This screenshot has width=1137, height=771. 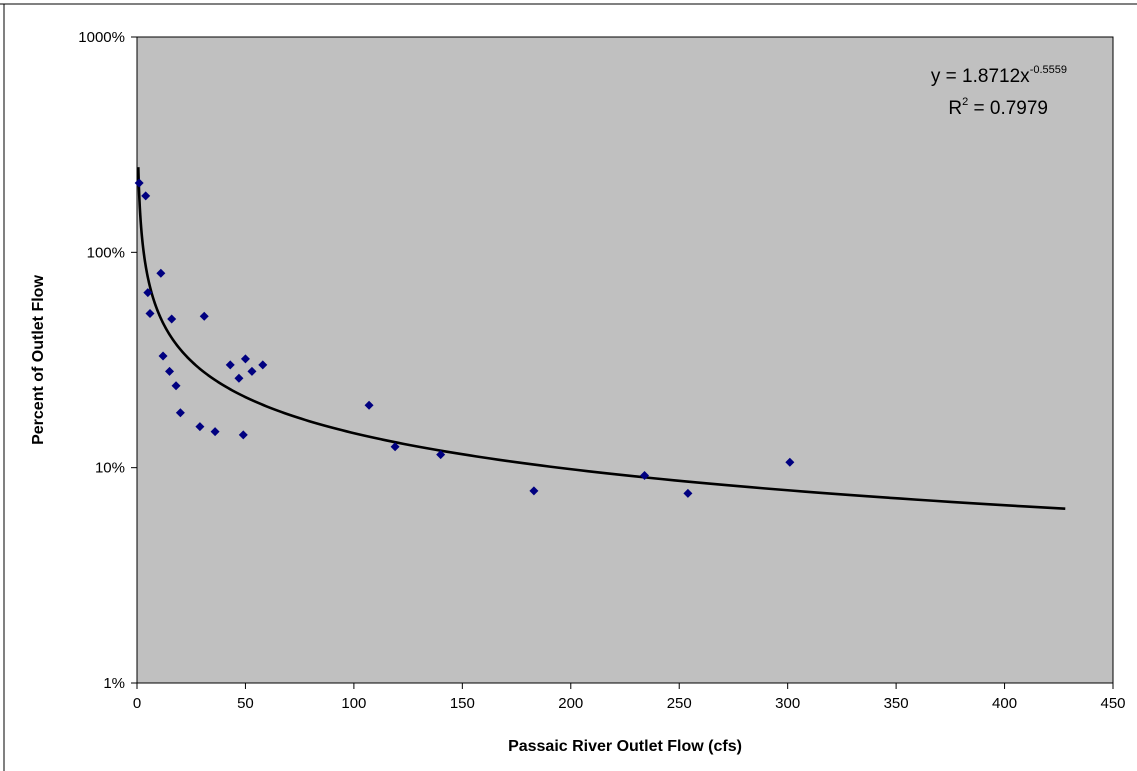 What do you see at coordinates (1048, 70) in the screenshot?
I see `equation-exponent: -0.5559` at bounding box center [1048, 70].